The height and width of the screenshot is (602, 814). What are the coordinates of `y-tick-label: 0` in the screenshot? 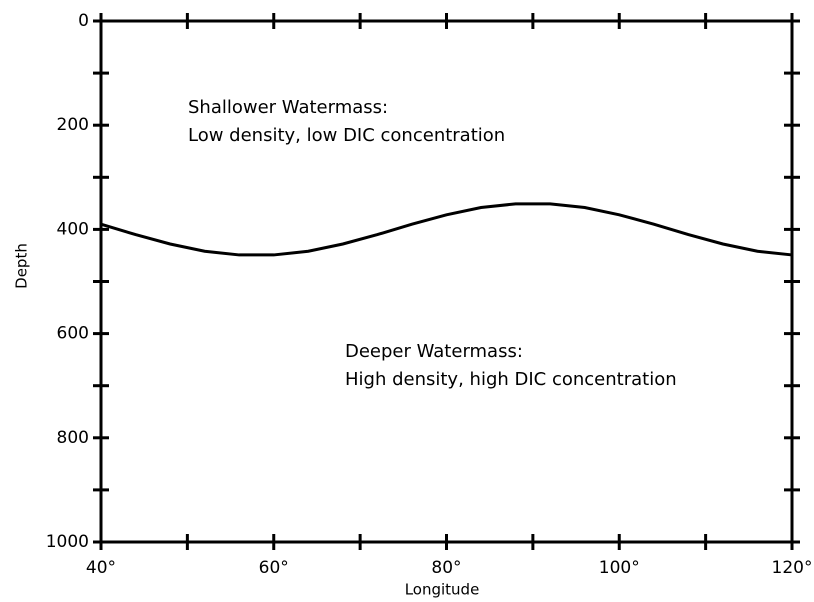 It's located at (83, 21).